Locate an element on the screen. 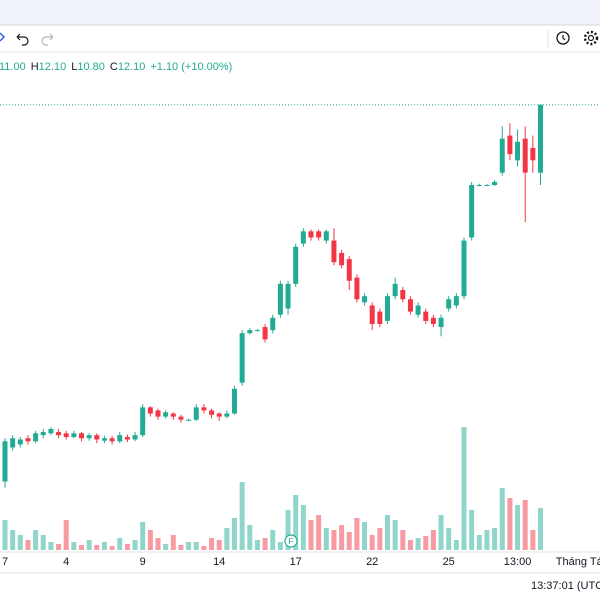 This screenshot has height=600, width=600. event-marker is located at coordinates (291, 541).